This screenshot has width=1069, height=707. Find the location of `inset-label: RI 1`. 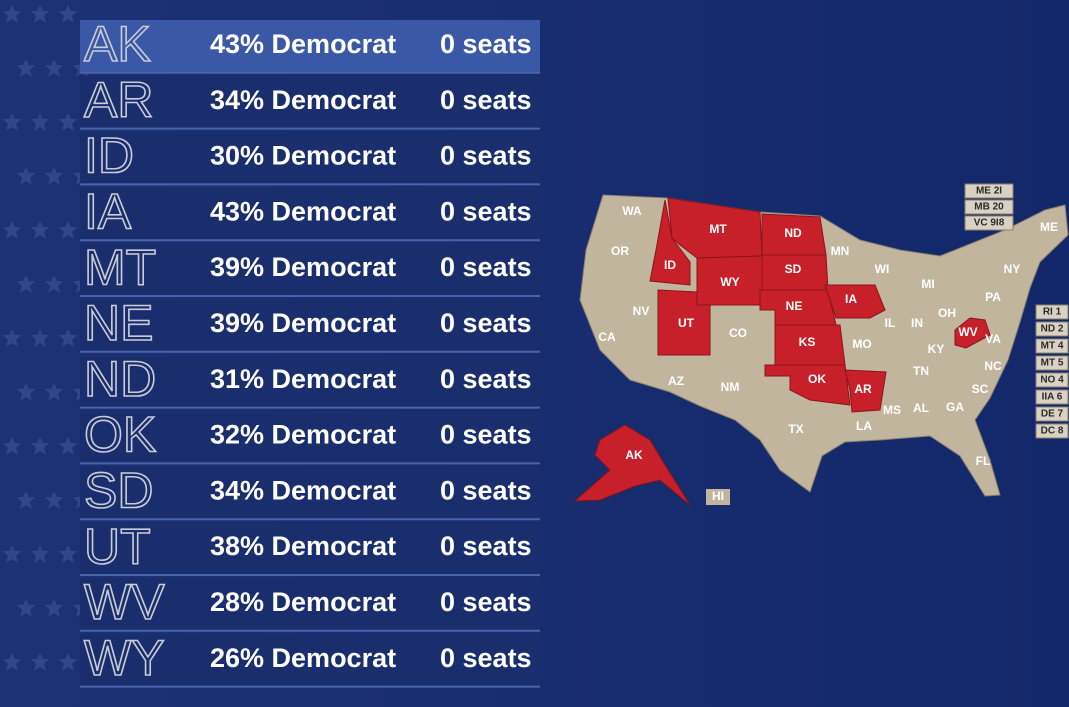

inset-label: RI 1 is located at coordinates (1052, 312).